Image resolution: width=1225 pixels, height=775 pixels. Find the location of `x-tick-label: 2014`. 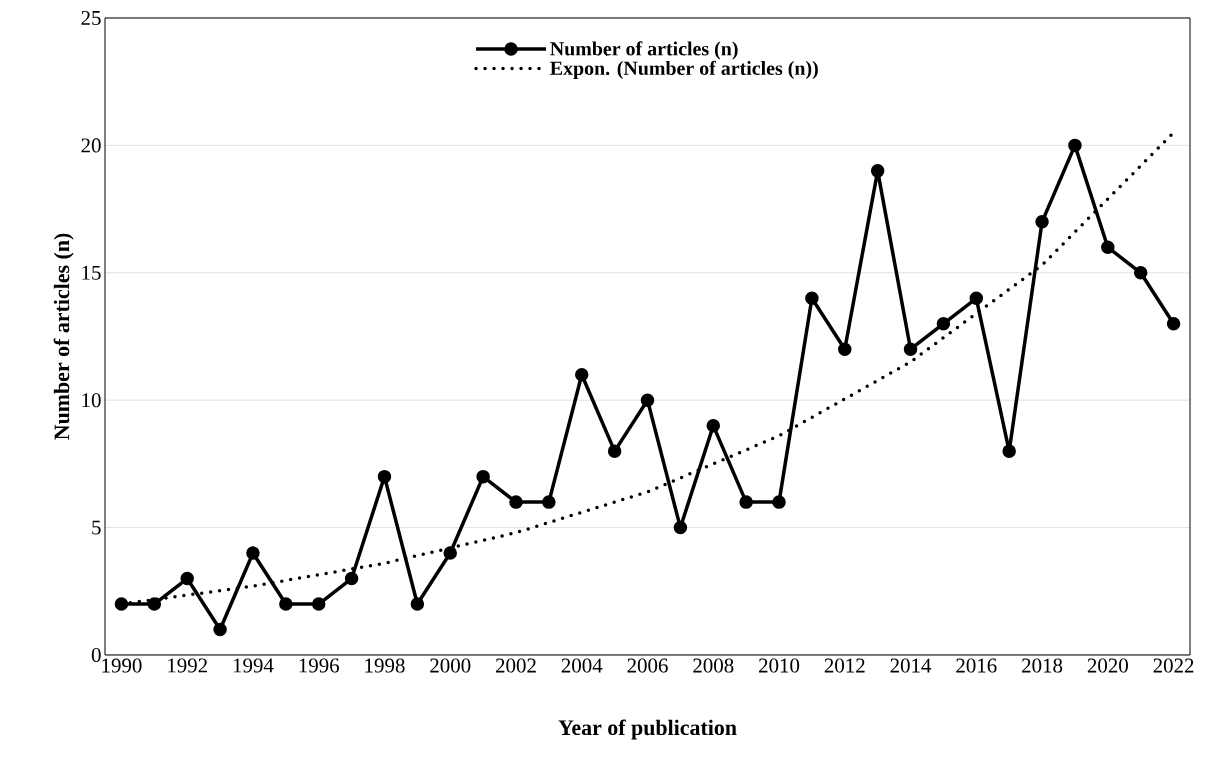

x-tick-label: 2014 is located at coordinates (911, 665).